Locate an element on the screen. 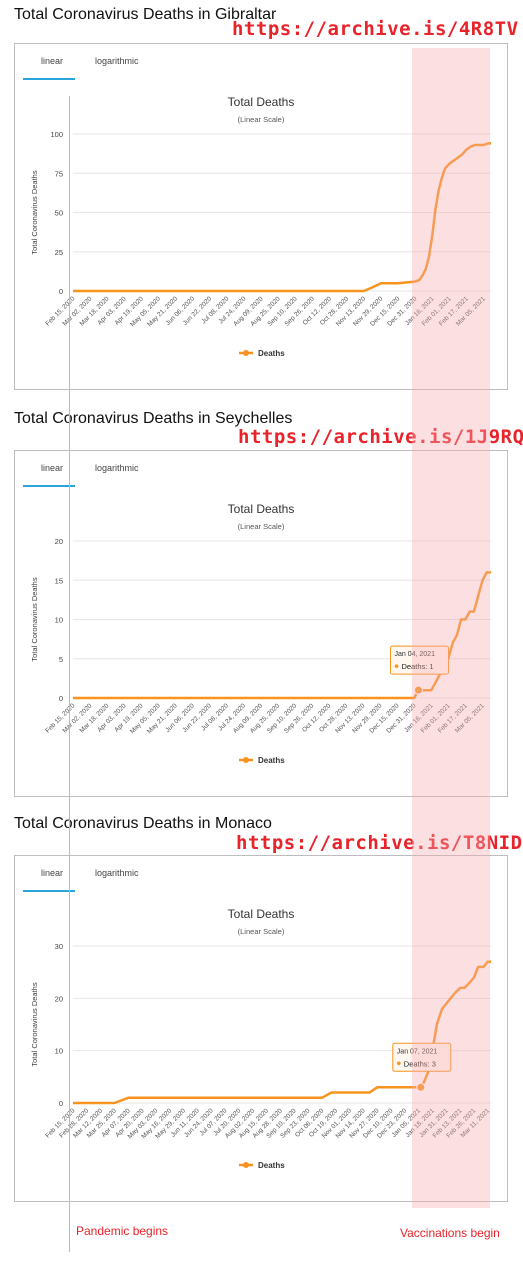  tooltip-date: Jan 04, 2021 is located at coordinates (414, 654).